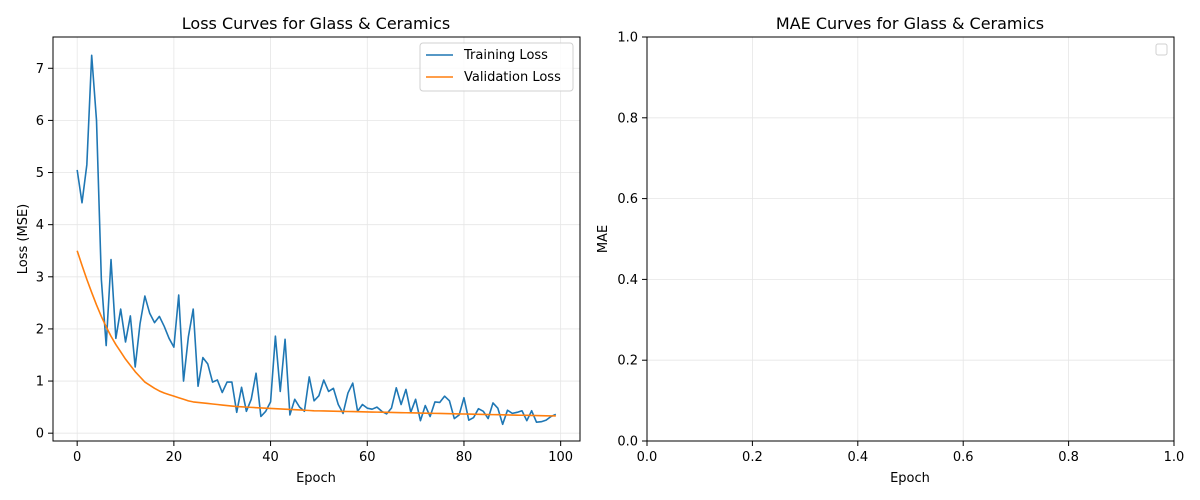 Image resolution: width=1200 pixels, height=500 pixels. Describe the element at coordinates (627, 199) in the screenshot. I see `mae-ytick-label-3: 0.6` at that location.